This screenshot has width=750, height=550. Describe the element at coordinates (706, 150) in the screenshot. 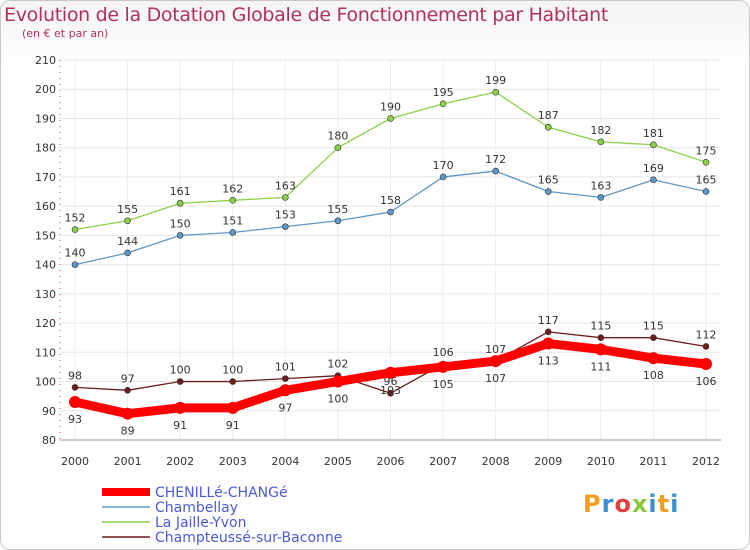

I see `data-label: 175` at that location.